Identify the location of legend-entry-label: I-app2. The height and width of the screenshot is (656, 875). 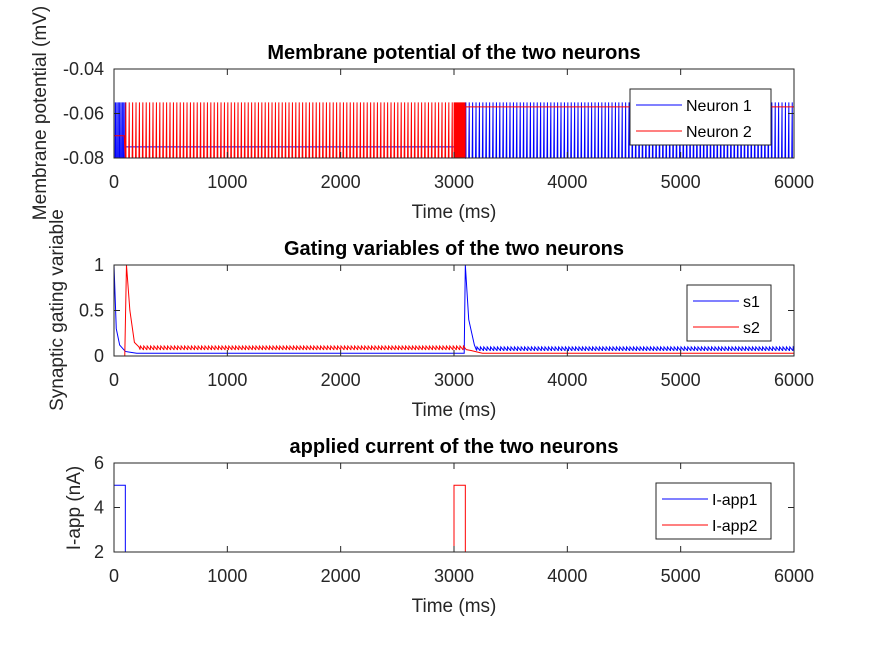
(734, 526).